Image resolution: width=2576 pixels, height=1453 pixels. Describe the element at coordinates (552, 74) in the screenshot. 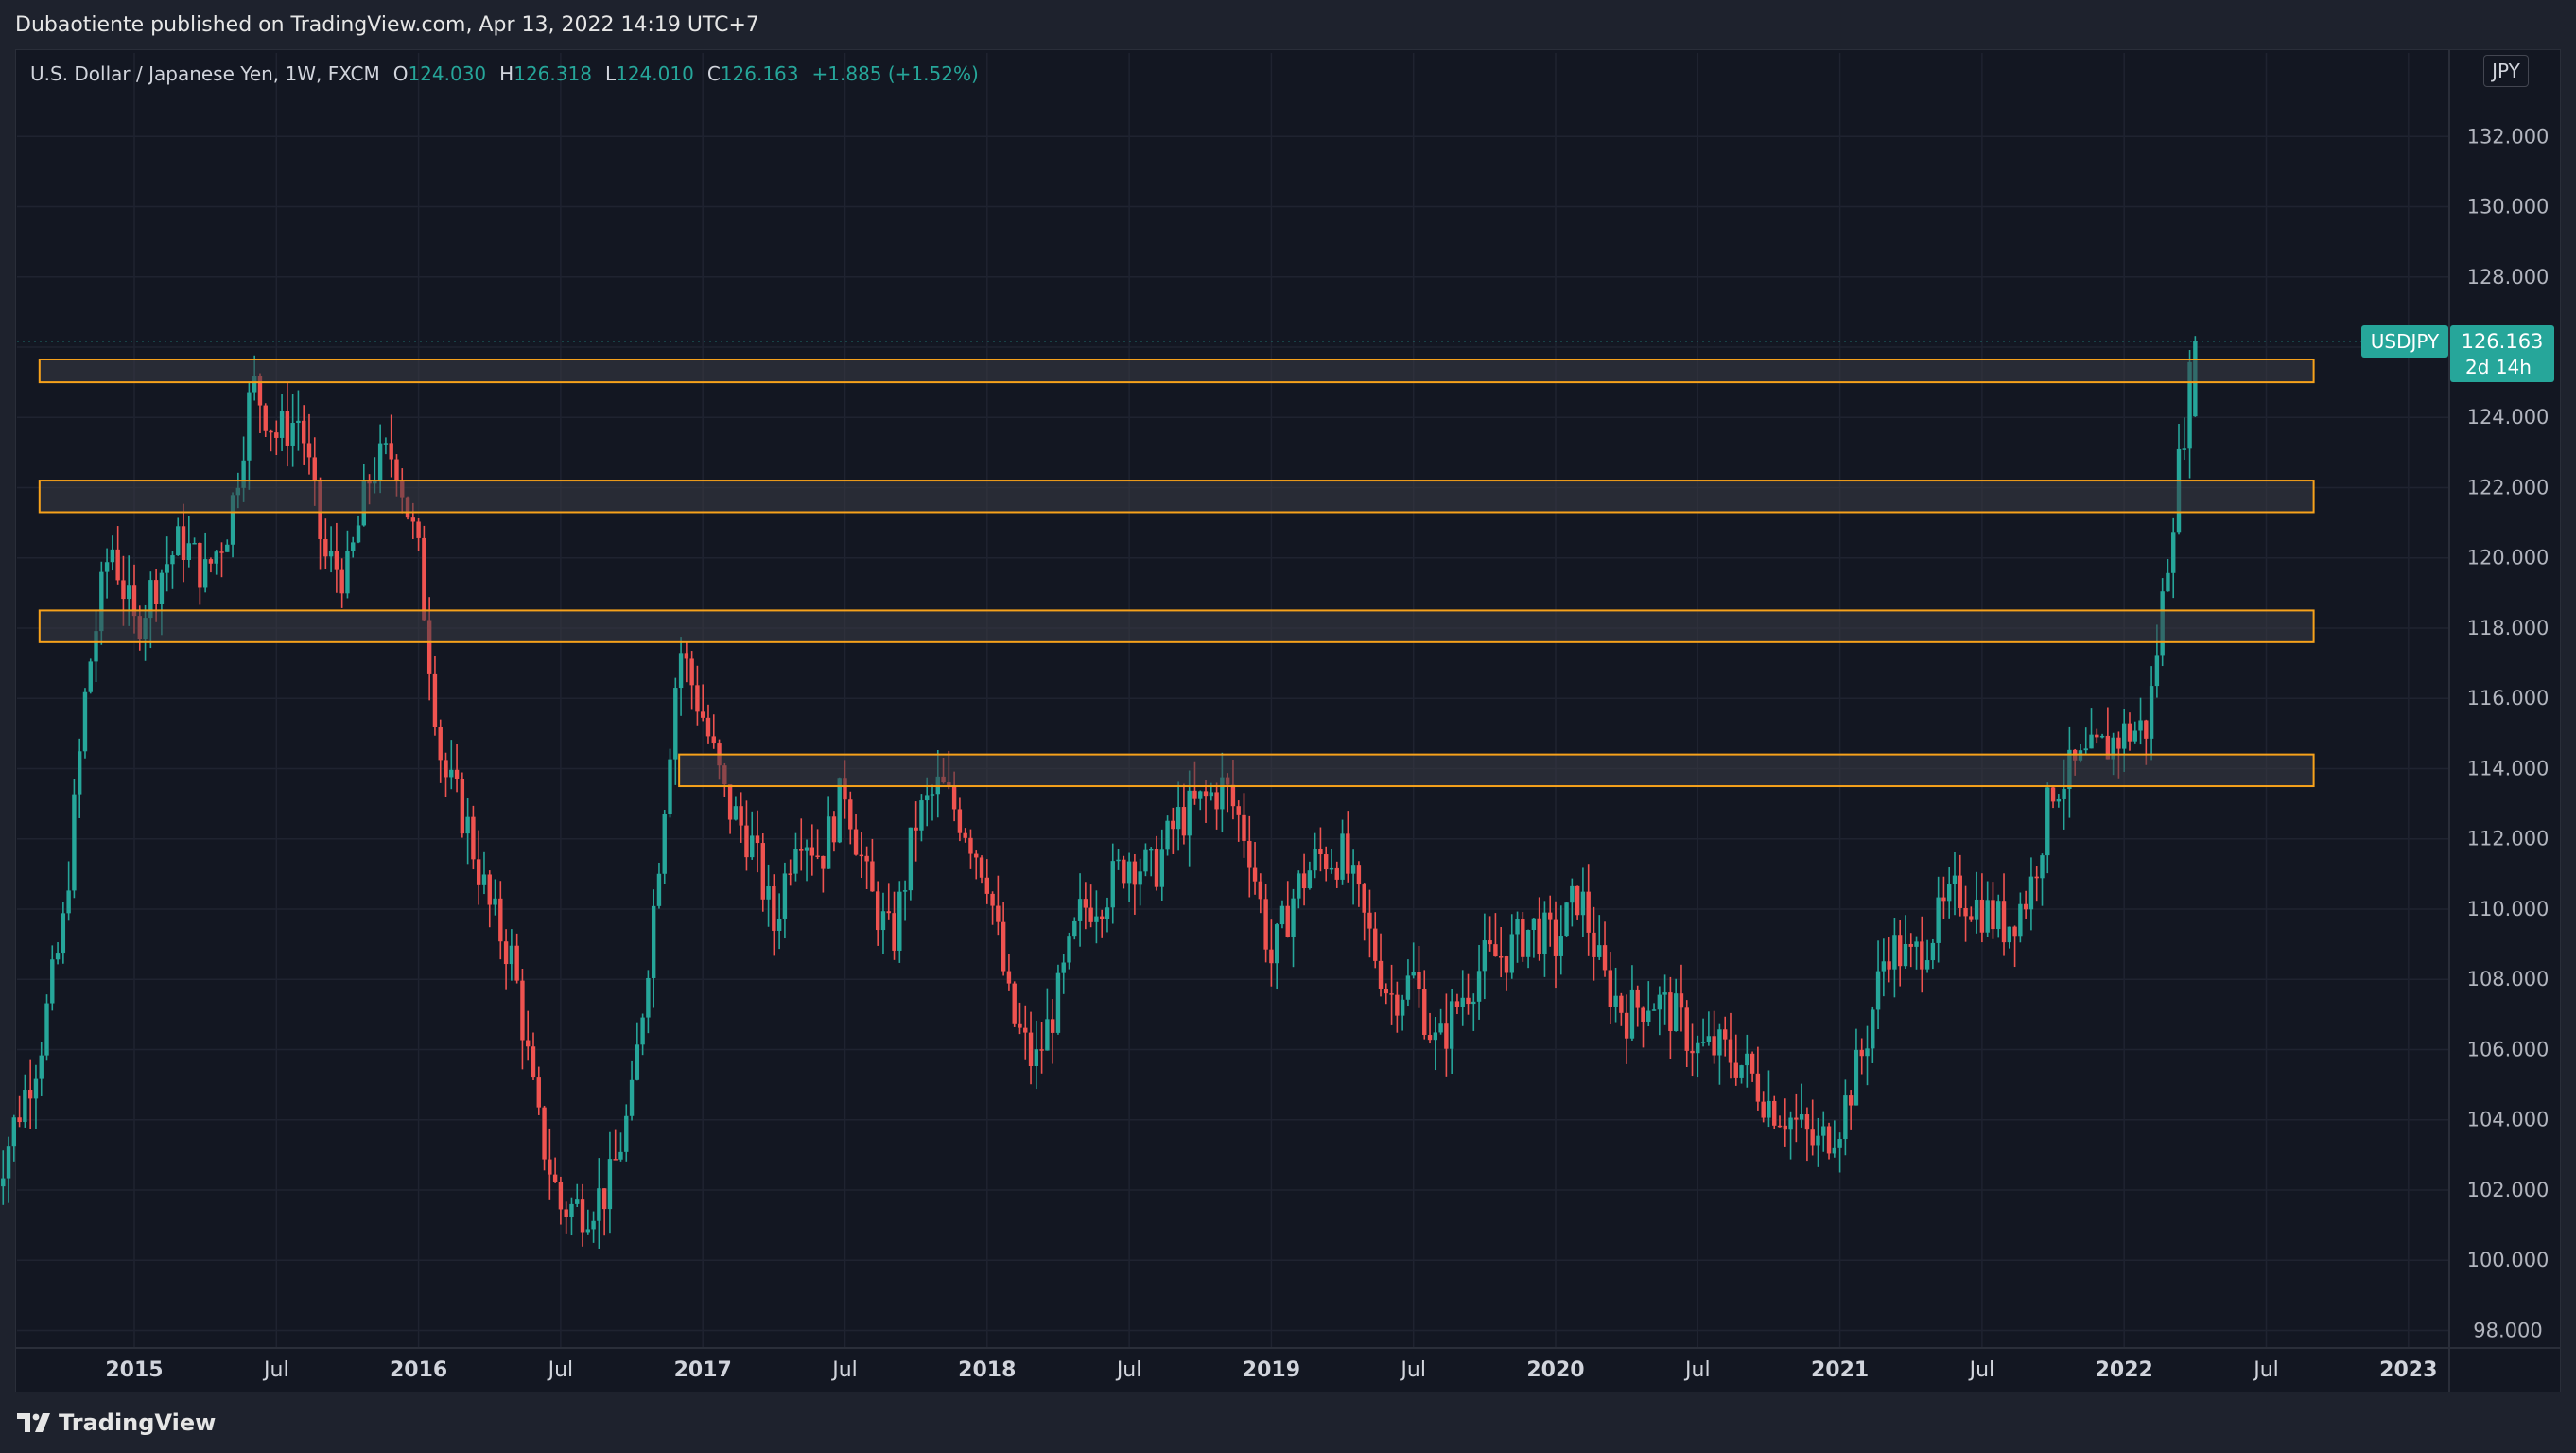

I see `high-value: 126.318` at that location.